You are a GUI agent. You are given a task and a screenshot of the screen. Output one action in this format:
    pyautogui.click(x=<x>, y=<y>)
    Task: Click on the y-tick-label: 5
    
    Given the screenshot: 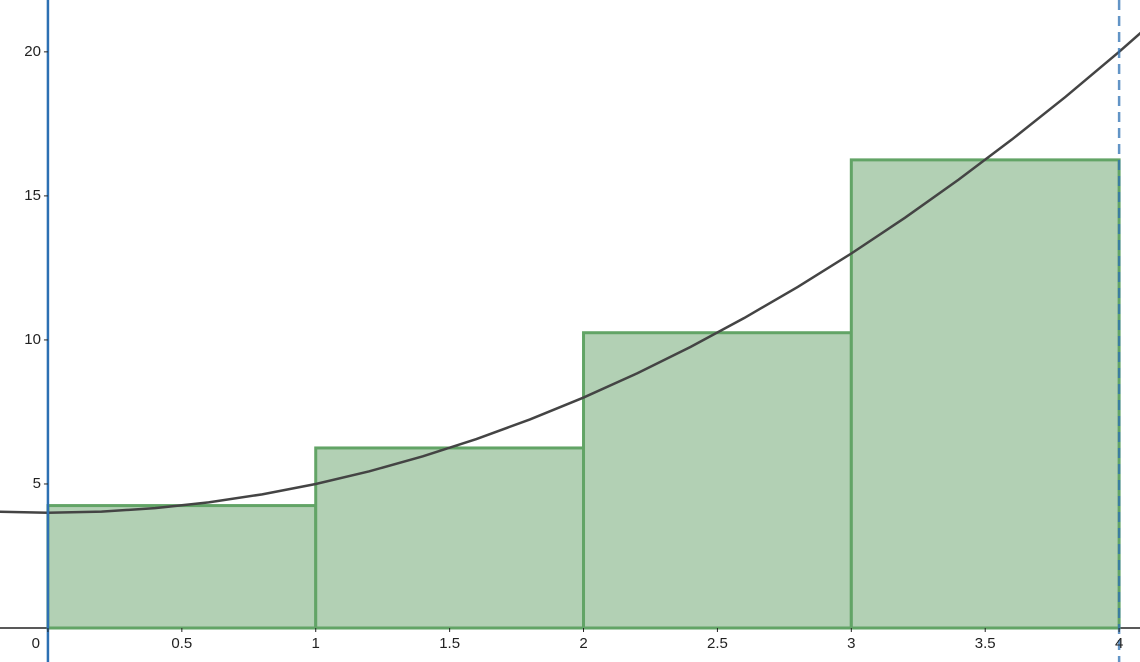 What is the action you would take?
    pyautogui.click(x=37, y=483)
    